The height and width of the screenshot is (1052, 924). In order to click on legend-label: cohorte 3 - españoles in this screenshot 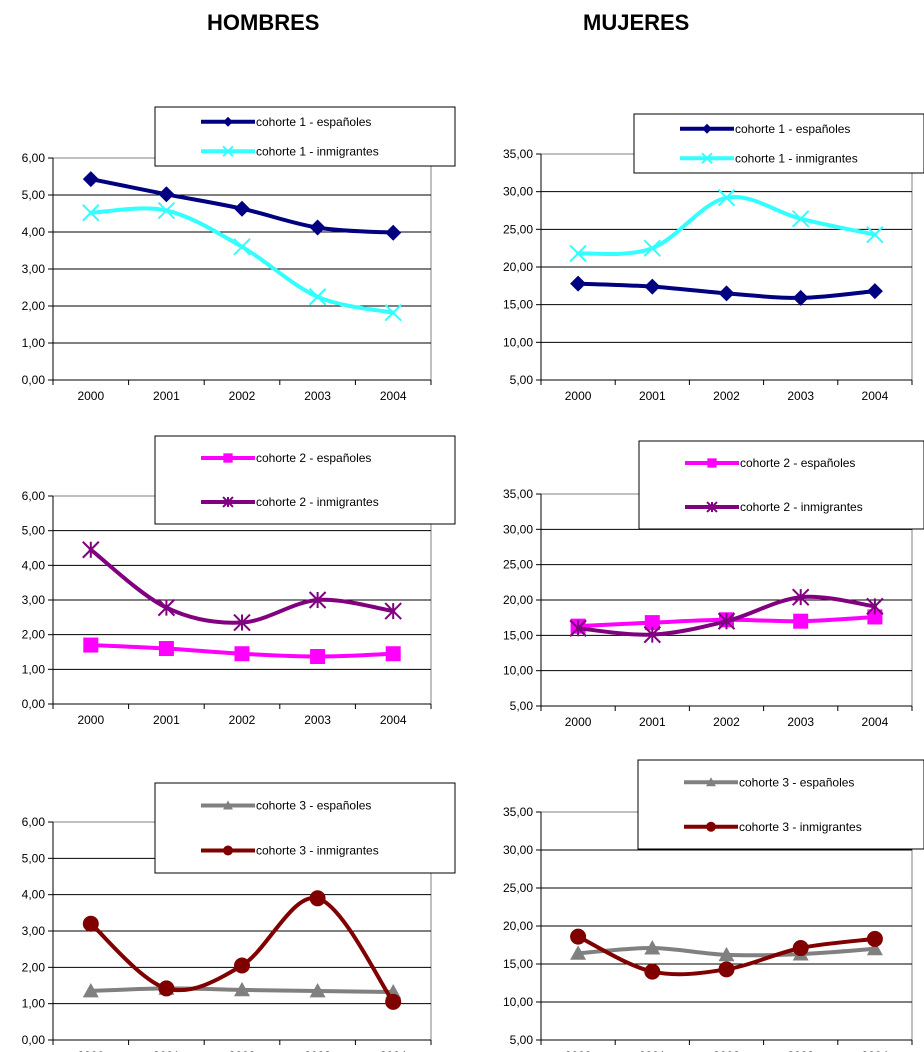, I will do `click(796, 782)`.